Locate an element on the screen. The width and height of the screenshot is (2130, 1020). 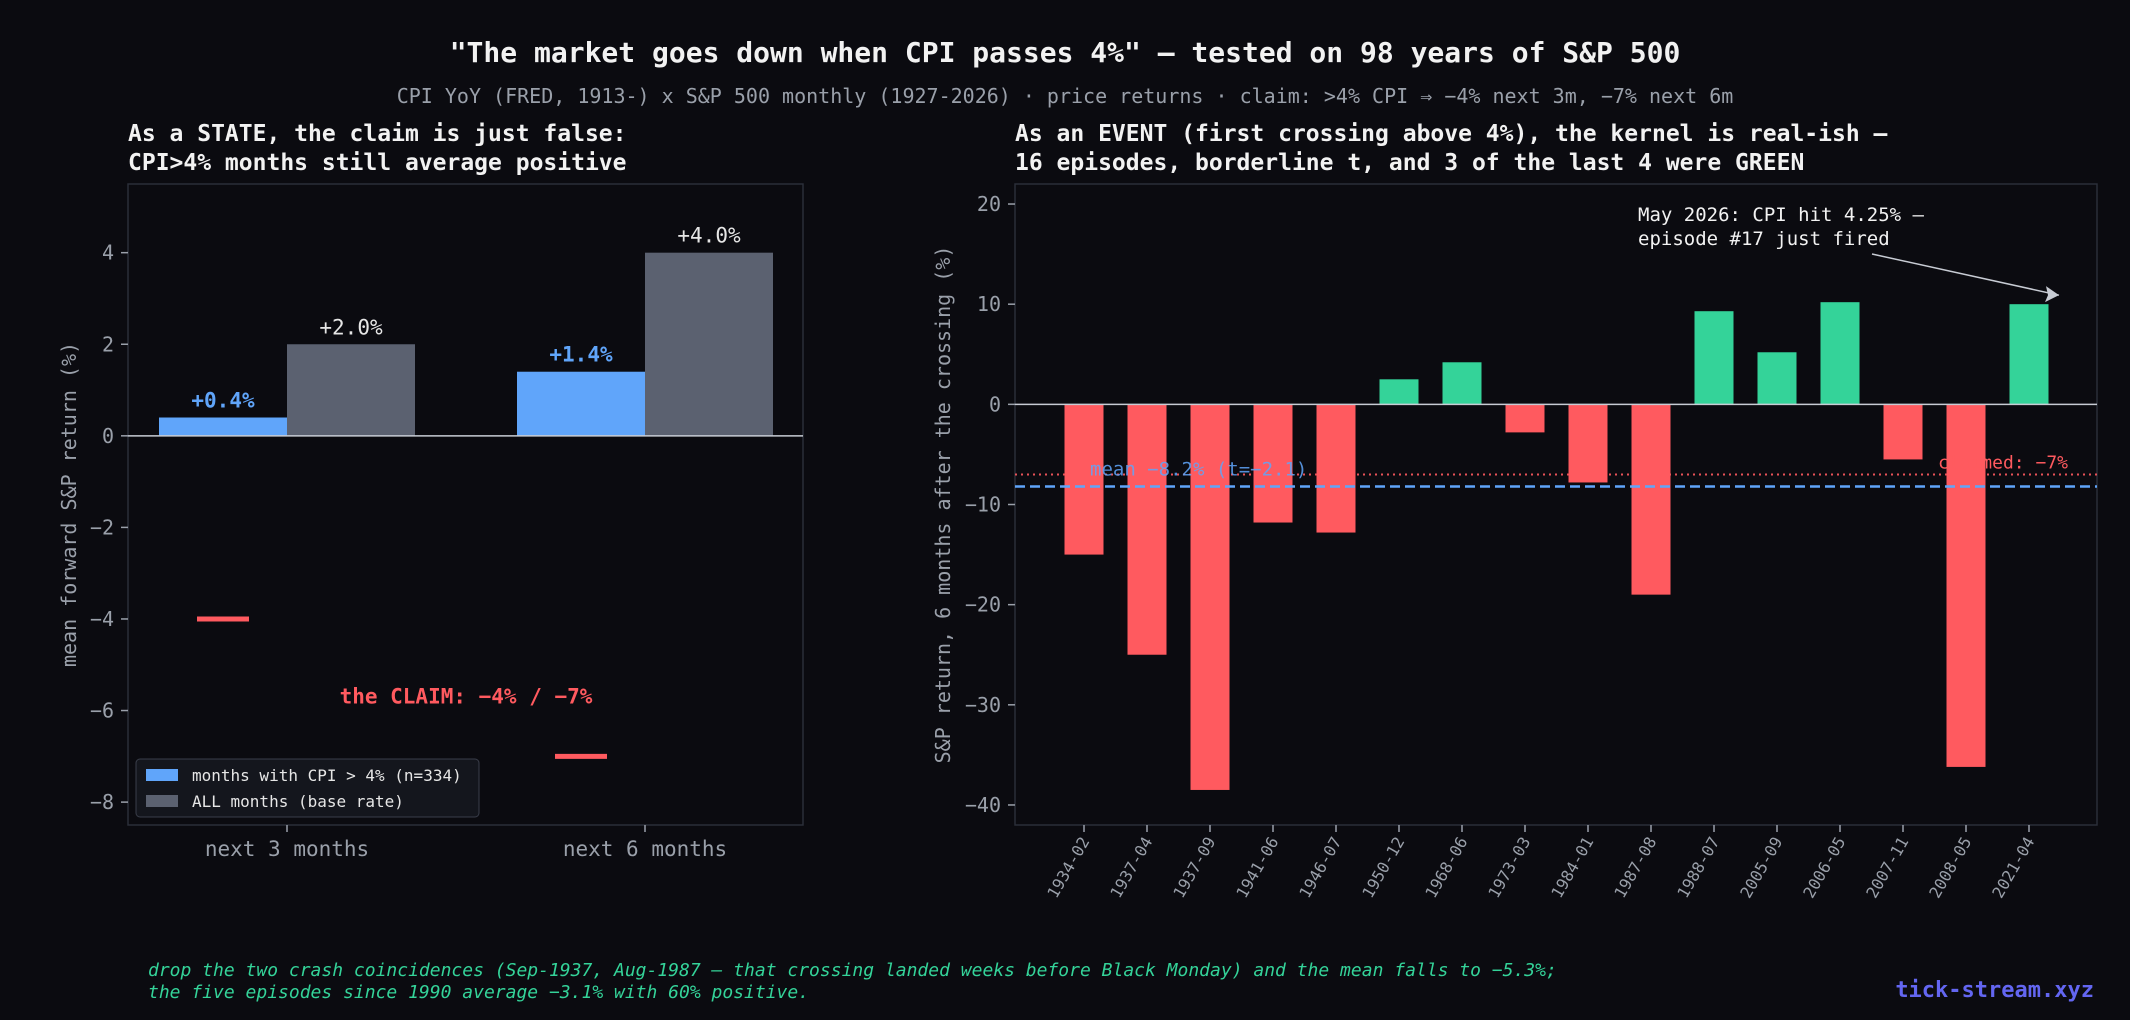
left-ytick-label-2: −4 is located at coordinates (102, 619).